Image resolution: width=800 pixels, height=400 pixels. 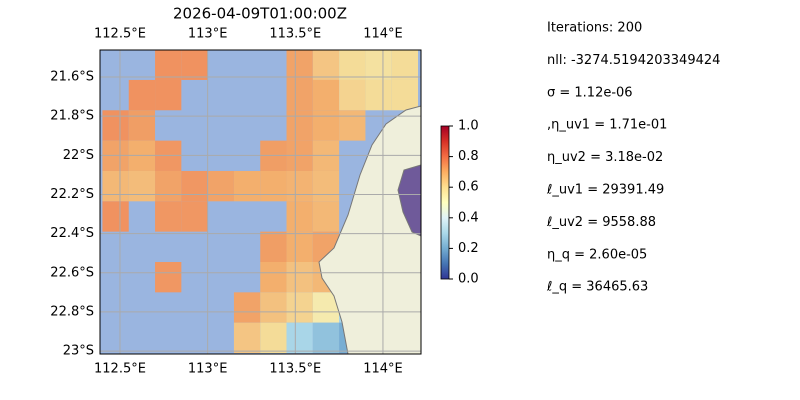 What do you see at coordinates (633, 60) in the screenshot?
I see `annotation: nll: -3274.5194203349424` at bounding box center [633, 60].